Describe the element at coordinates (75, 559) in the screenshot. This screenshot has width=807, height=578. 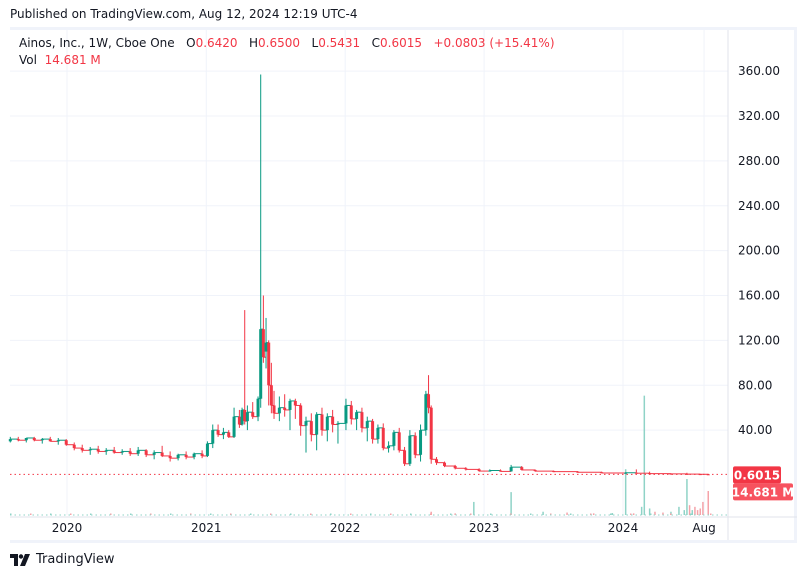
I see `logo-text: TradingView` at that location.